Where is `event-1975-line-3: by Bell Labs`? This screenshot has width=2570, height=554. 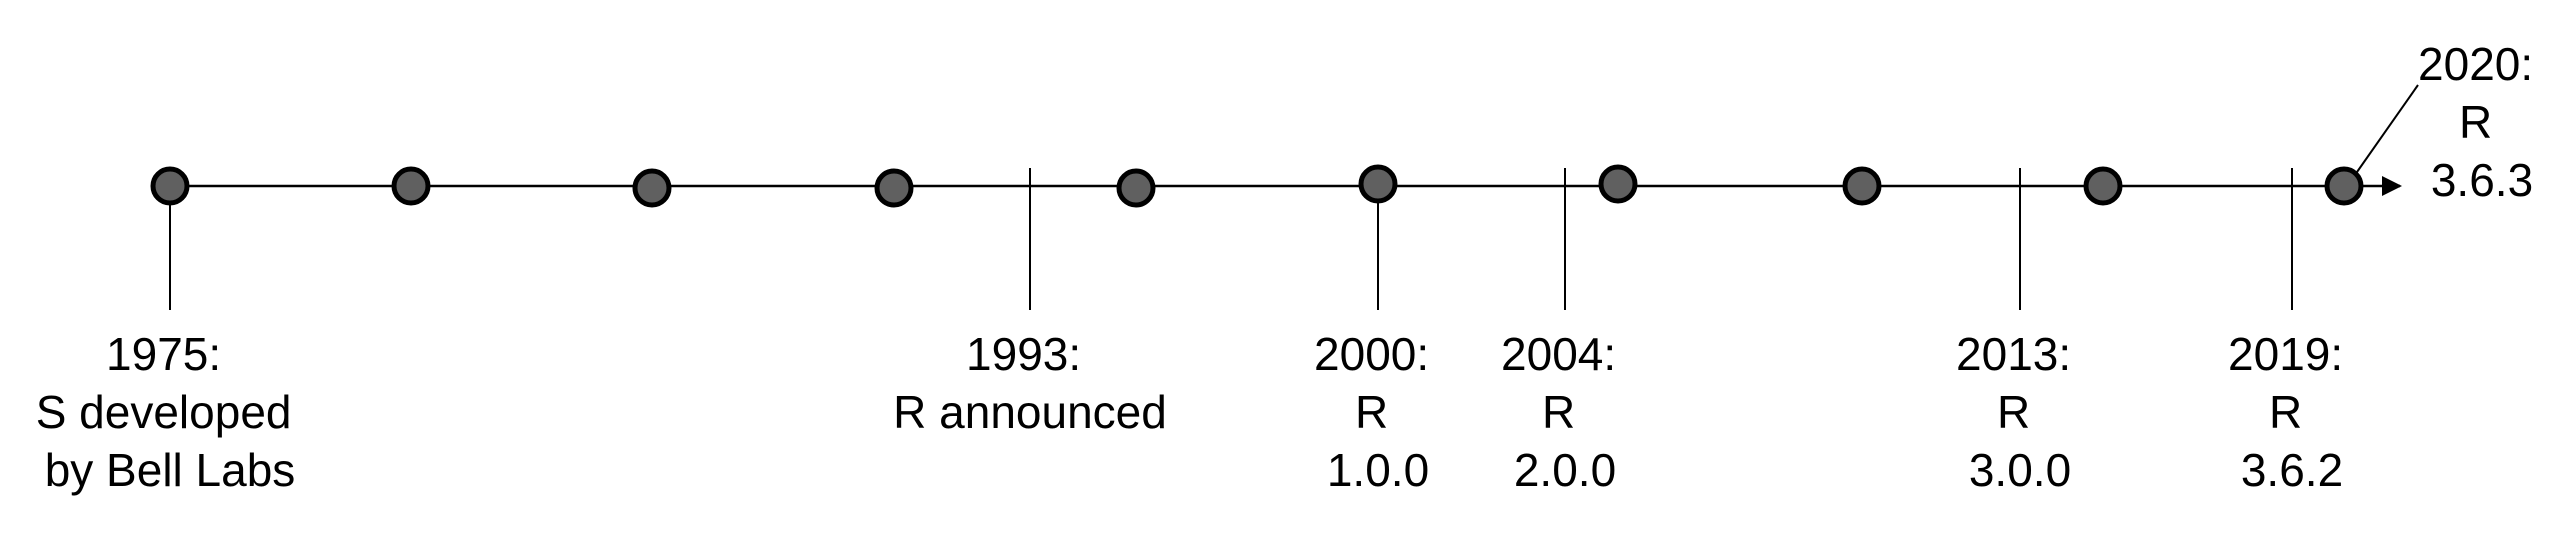
event-1975-line-3: by Bell Labs is located at coordinates (170, 470).